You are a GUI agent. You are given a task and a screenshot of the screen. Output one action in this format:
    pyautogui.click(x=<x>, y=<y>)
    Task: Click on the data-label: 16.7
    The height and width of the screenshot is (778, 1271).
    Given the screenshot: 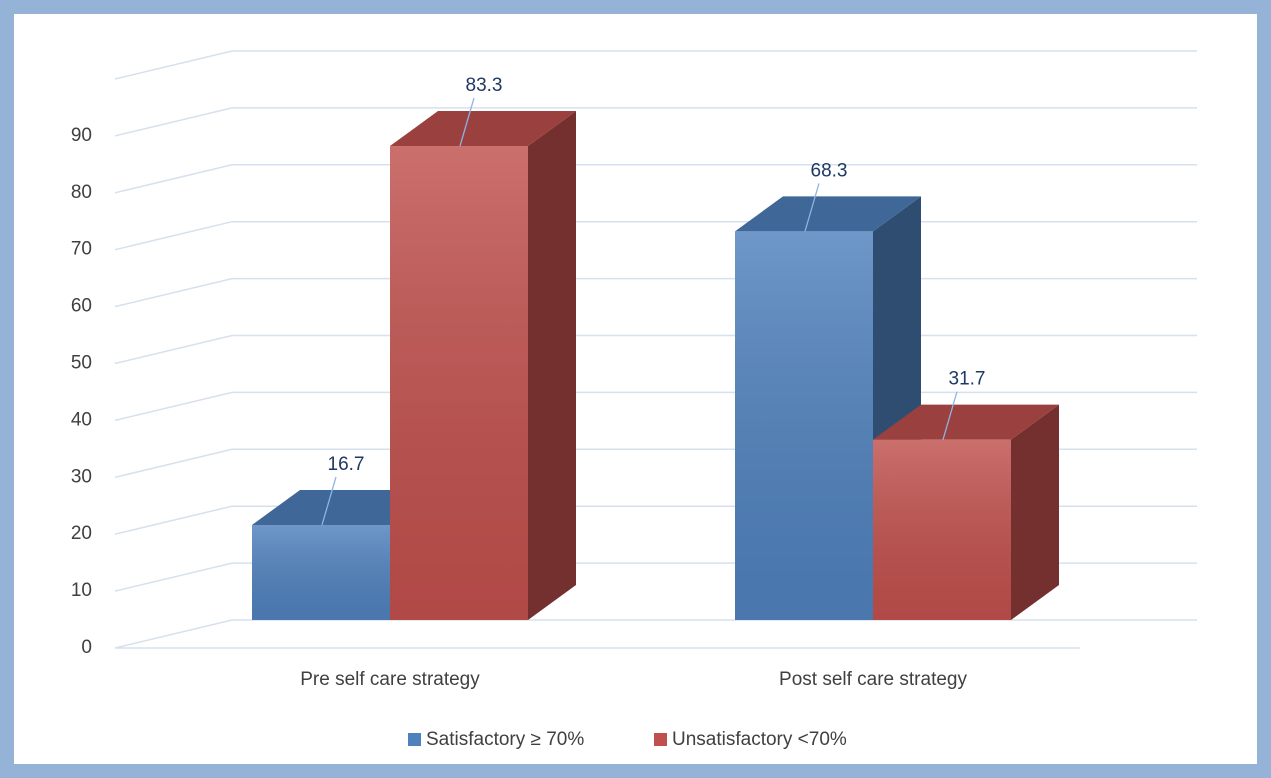 What is the action you would take?
    pyautogui.click(x=346, y=464)
    